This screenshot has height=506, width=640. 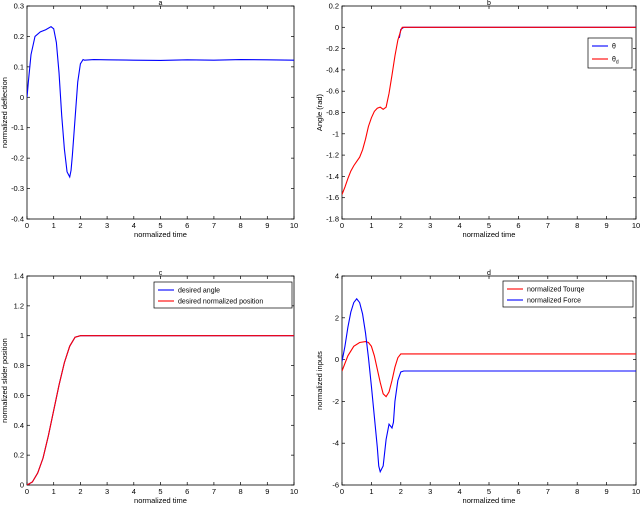 What do you see at coordinates (19, 276) in the screenshot?
I see `y-tick-label: 1.4` at bounding box center [19, 276].